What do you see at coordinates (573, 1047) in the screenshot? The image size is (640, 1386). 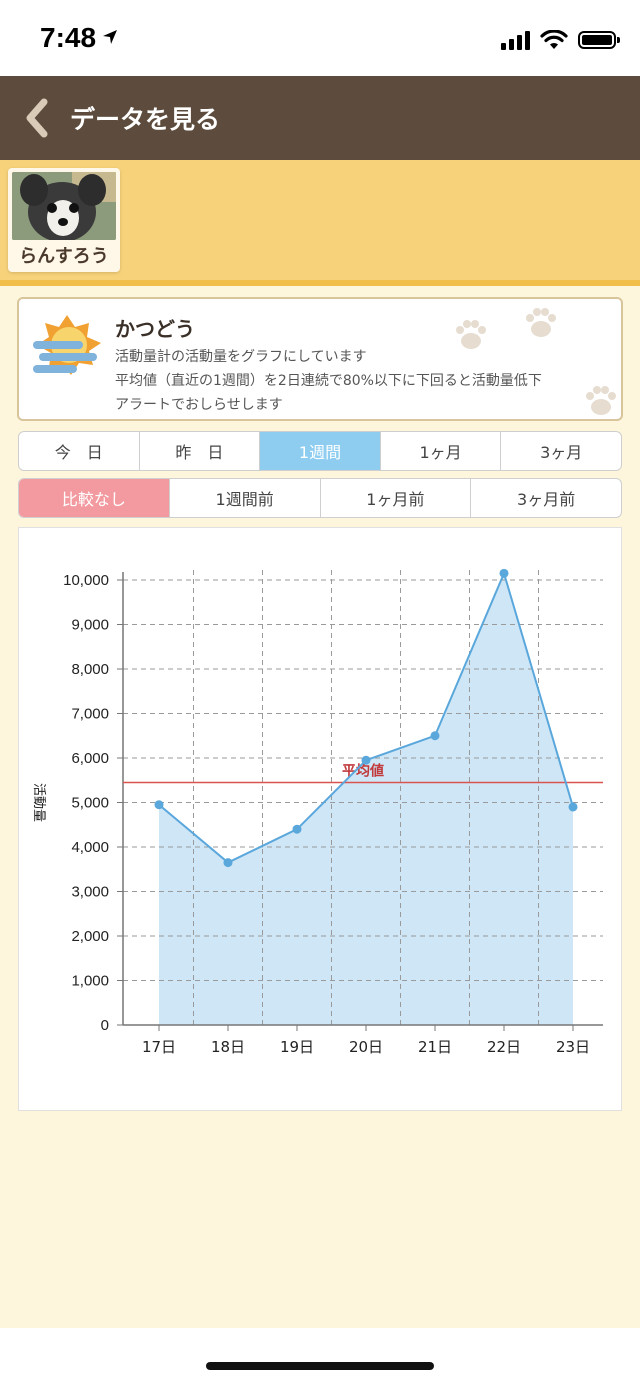 I see `x-tick-label: 23日` at bounding box center [573, 1047].